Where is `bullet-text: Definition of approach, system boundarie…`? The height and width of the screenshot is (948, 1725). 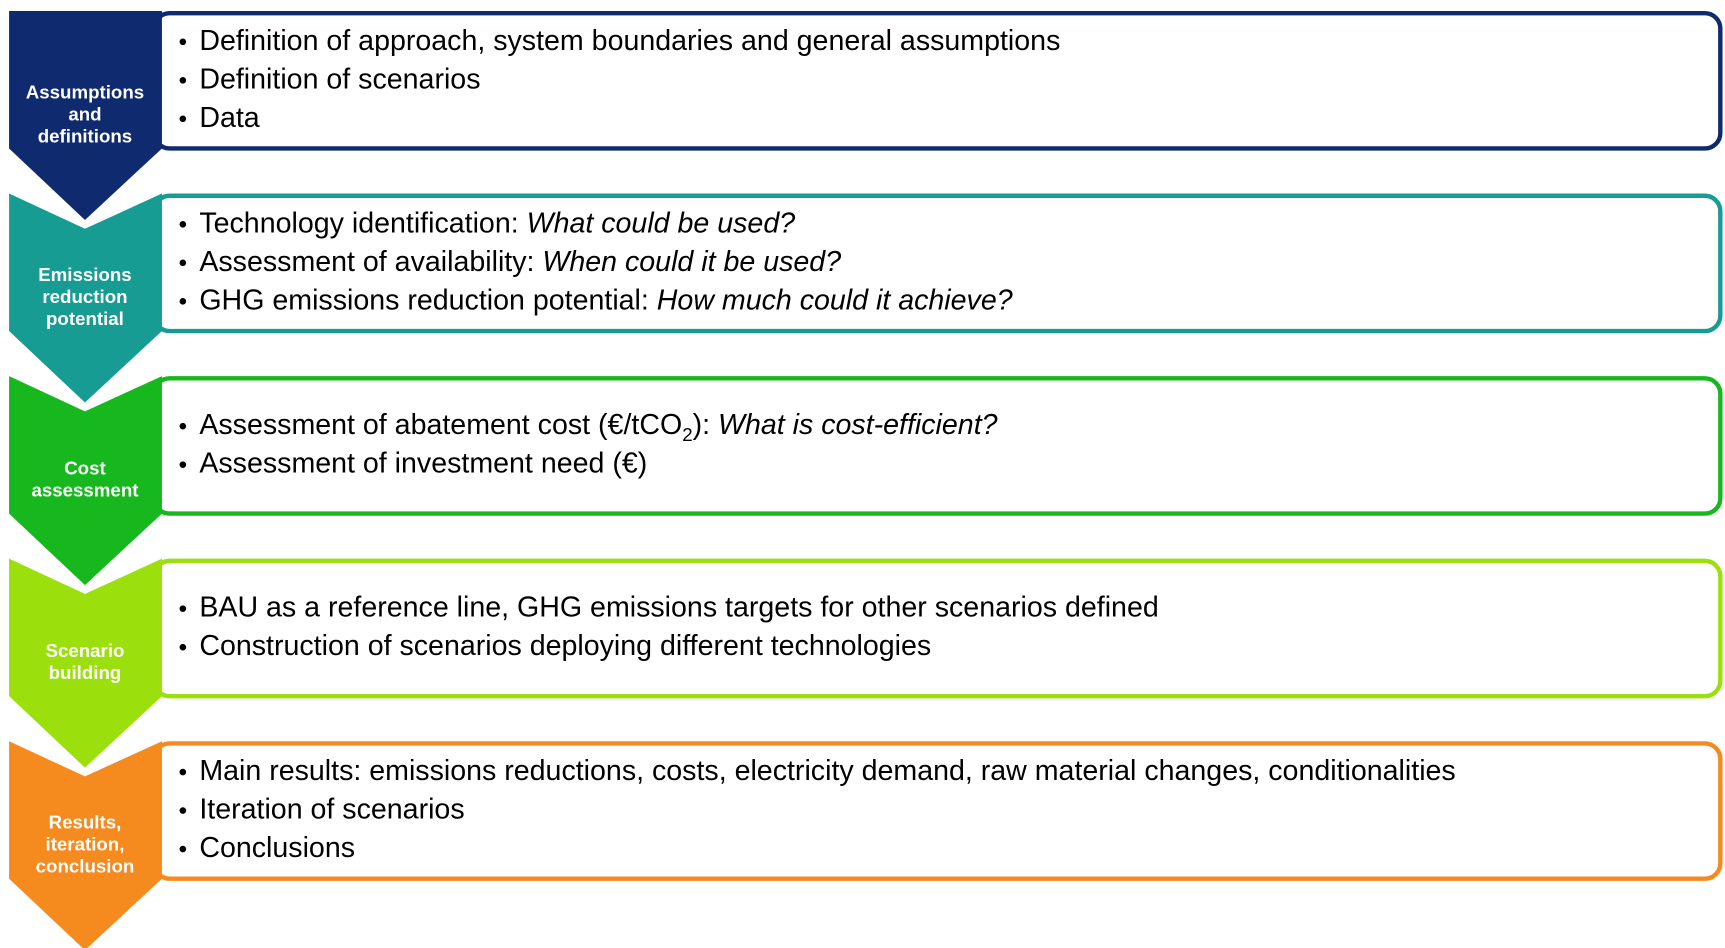
bullet-text: Definition of approach, system boundarie… is located at coordinates (629, 40).